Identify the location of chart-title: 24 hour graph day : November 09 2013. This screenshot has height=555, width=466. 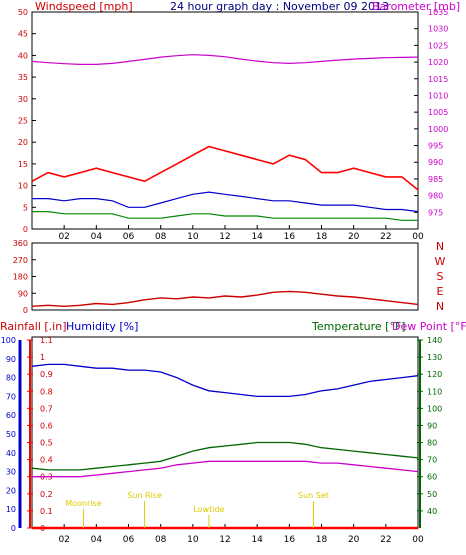
(279, 6).